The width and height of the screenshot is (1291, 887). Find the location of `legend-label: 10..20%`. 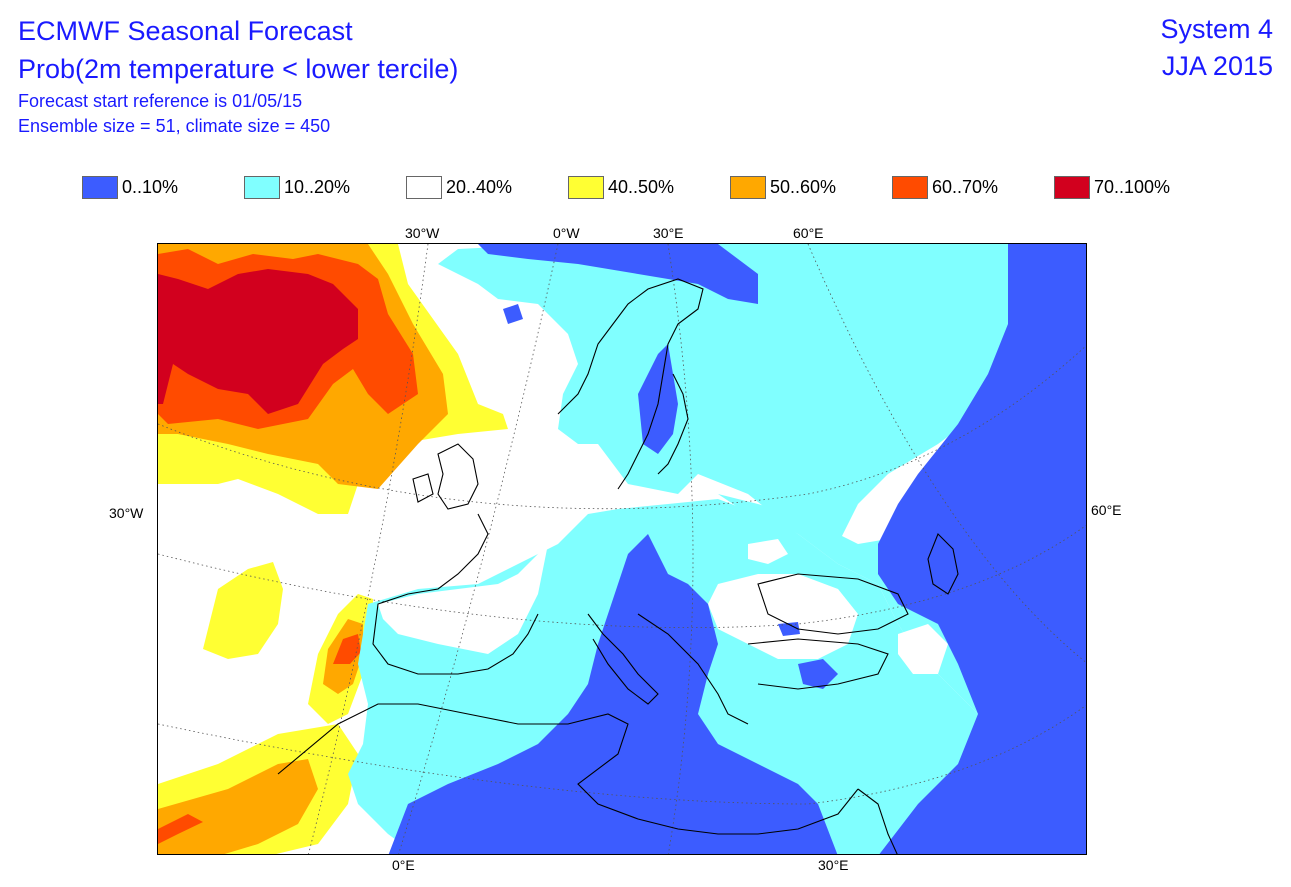

legend-label: 10..20% is located at coordinates (317, 187).